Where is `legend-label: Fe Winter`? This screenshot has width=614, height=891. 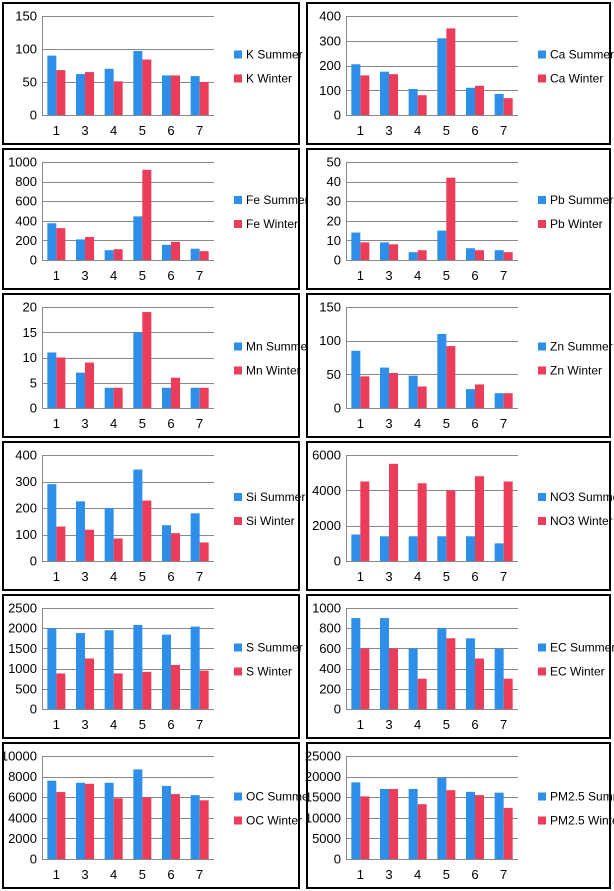 legend-label: Fe Winter is located at coordinates (272, 224).